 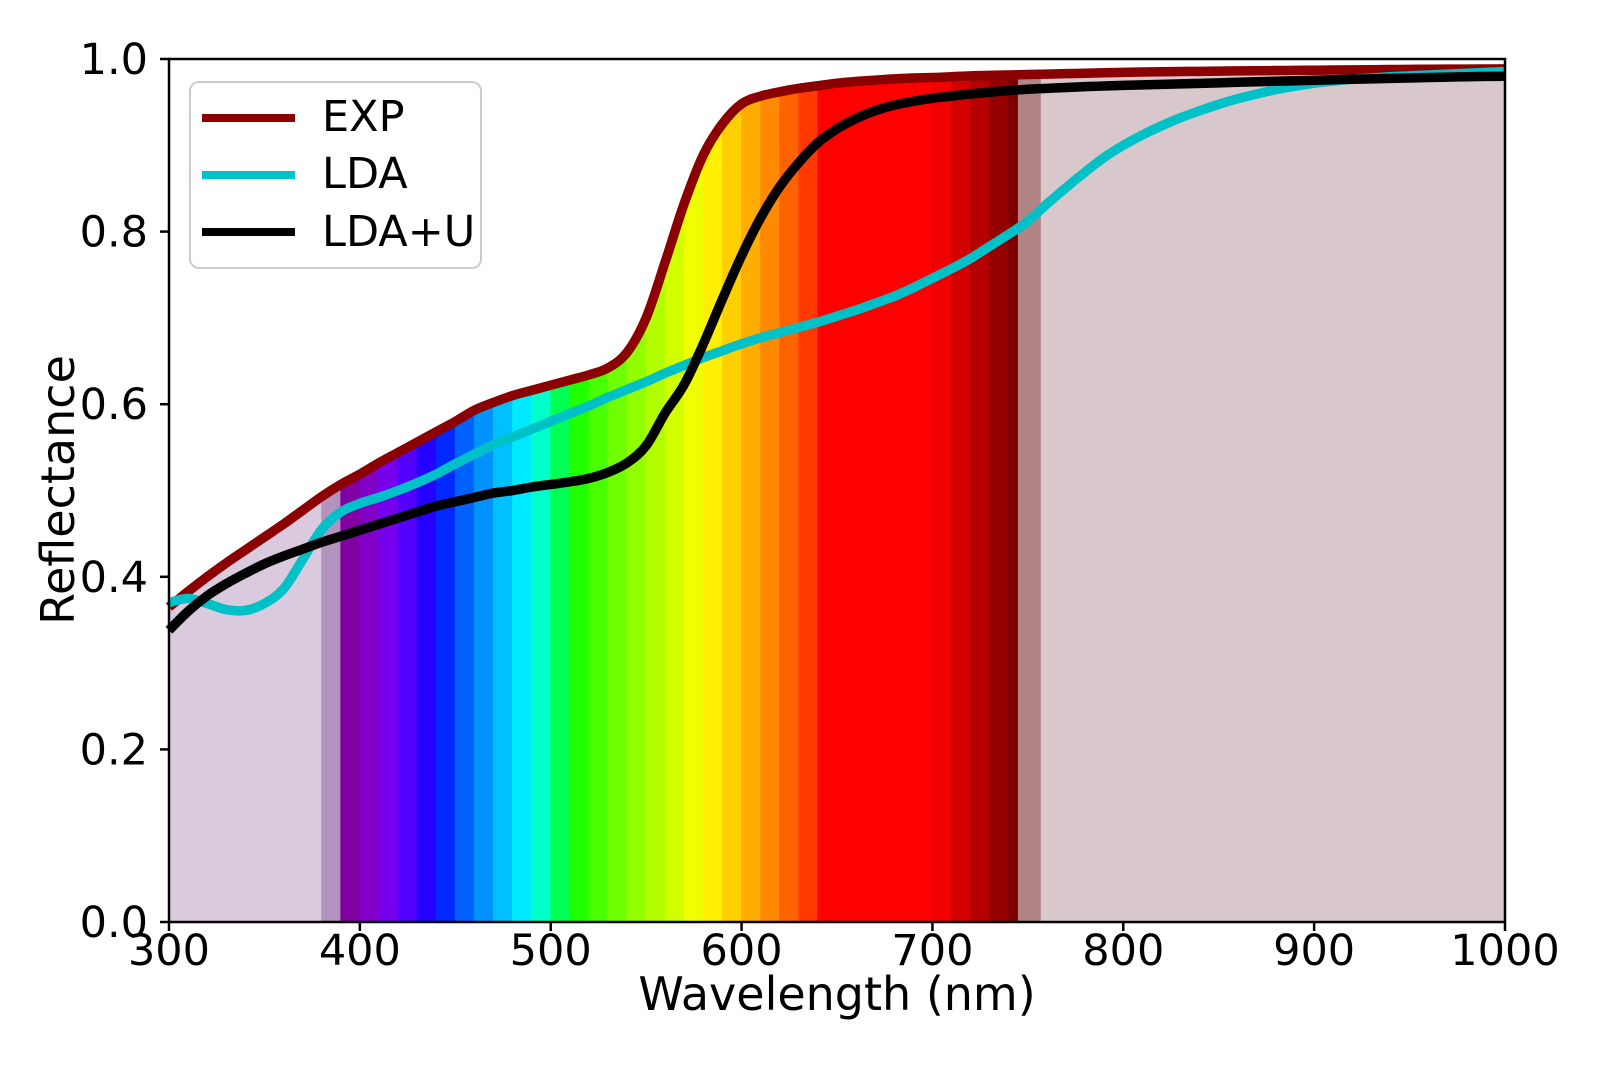 I want to click on lda-line-swatch, so click(x=248, y=174).